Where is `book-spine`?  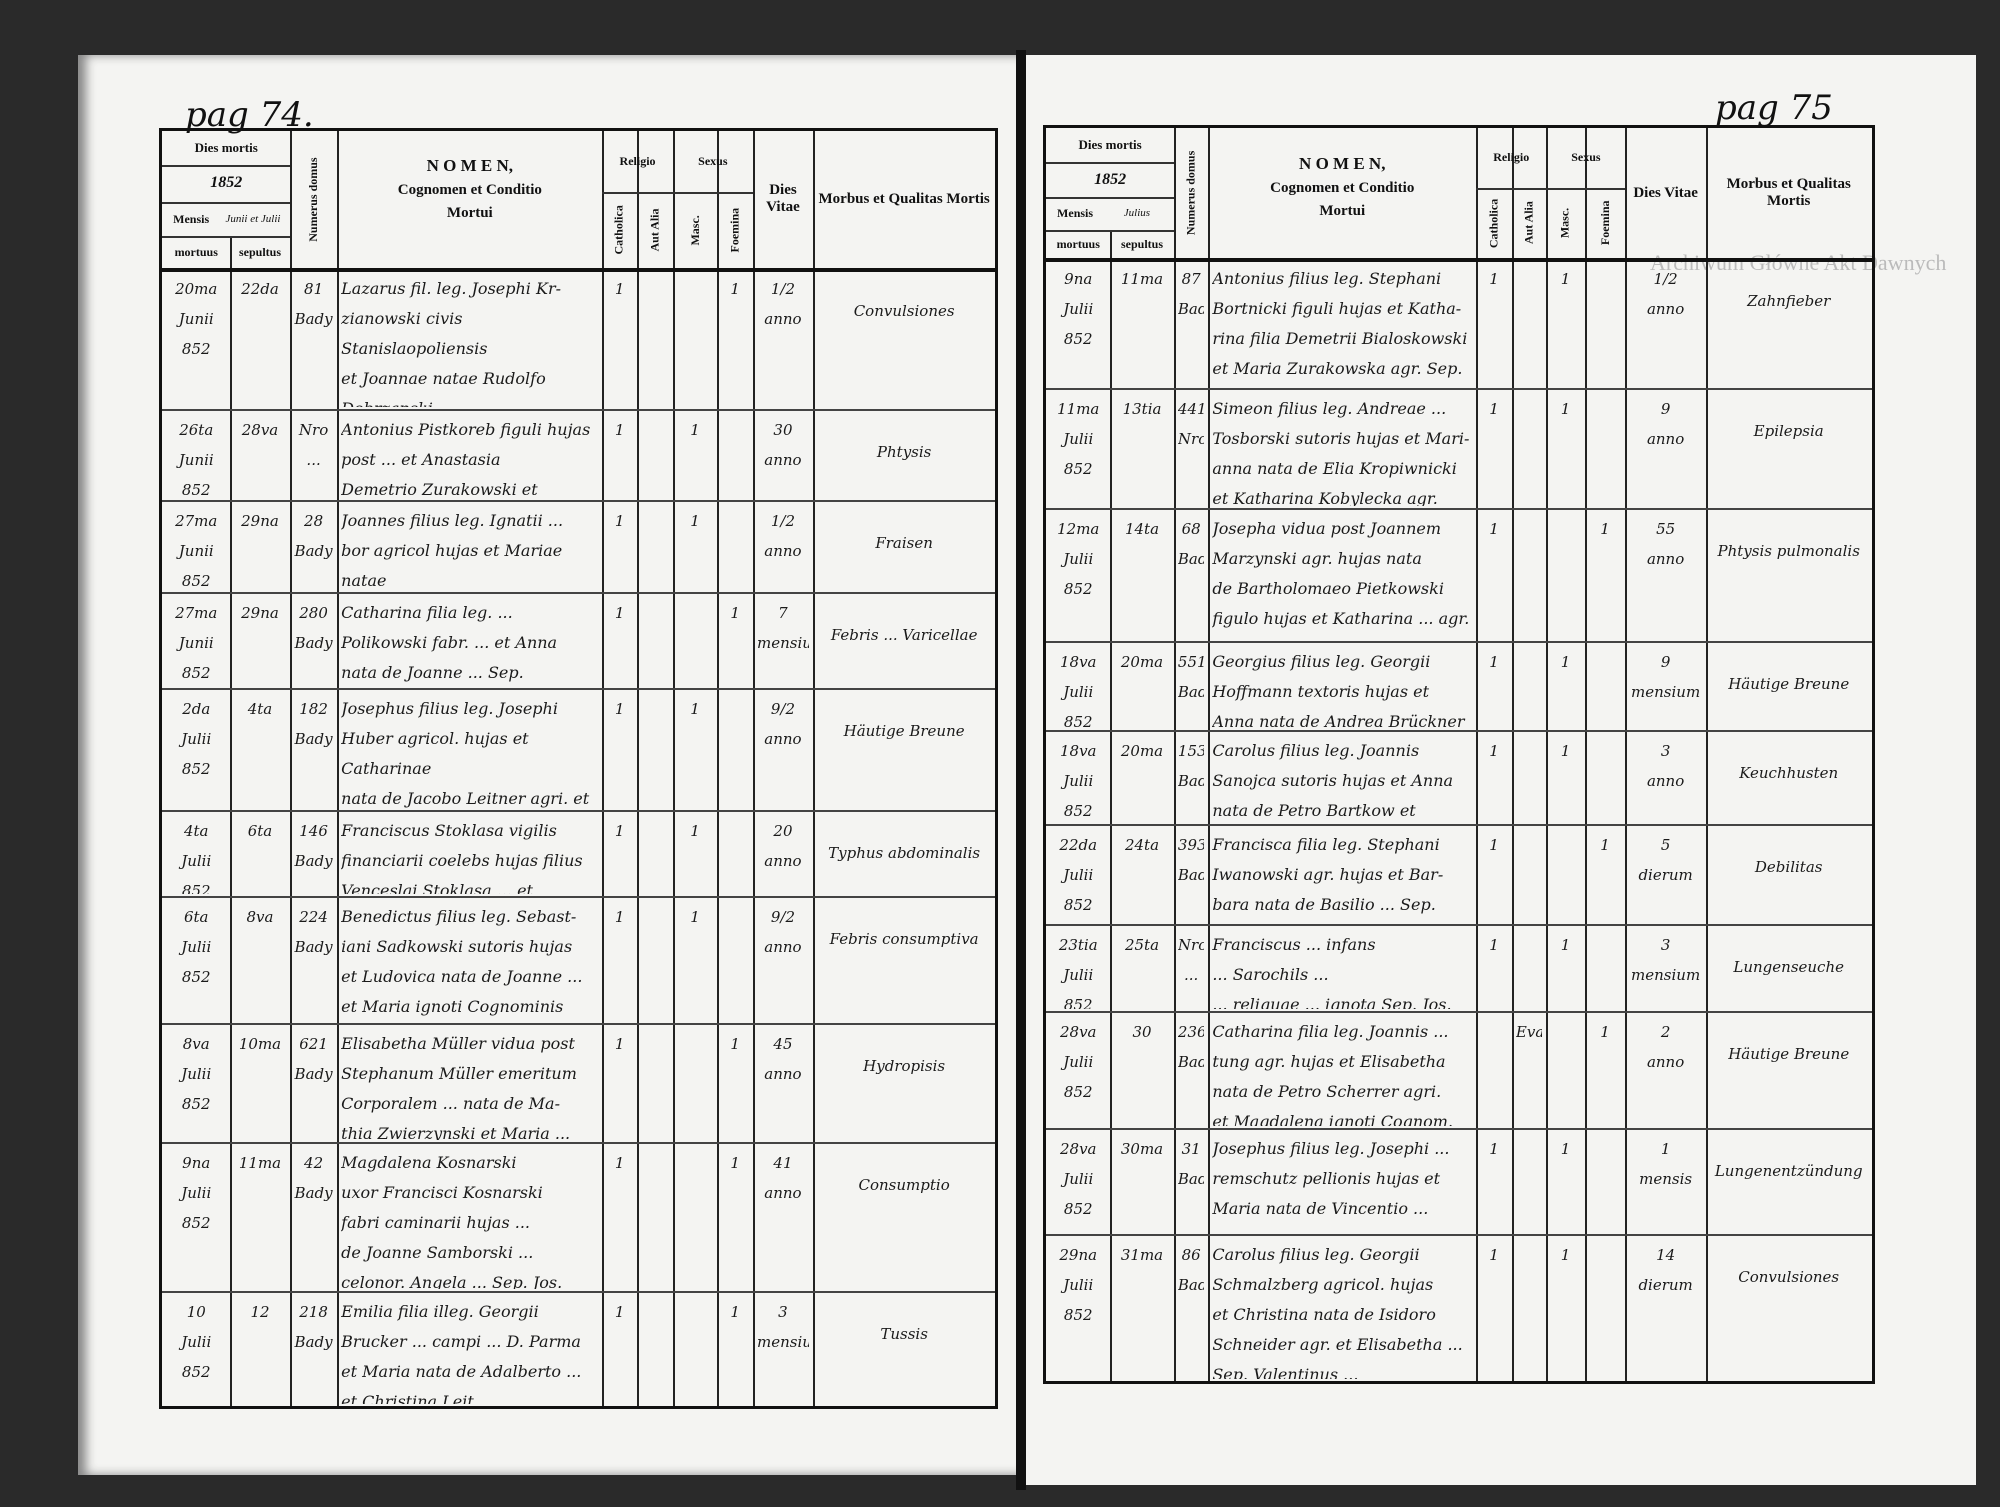
book-spine is located at coordinates (1021, 770).